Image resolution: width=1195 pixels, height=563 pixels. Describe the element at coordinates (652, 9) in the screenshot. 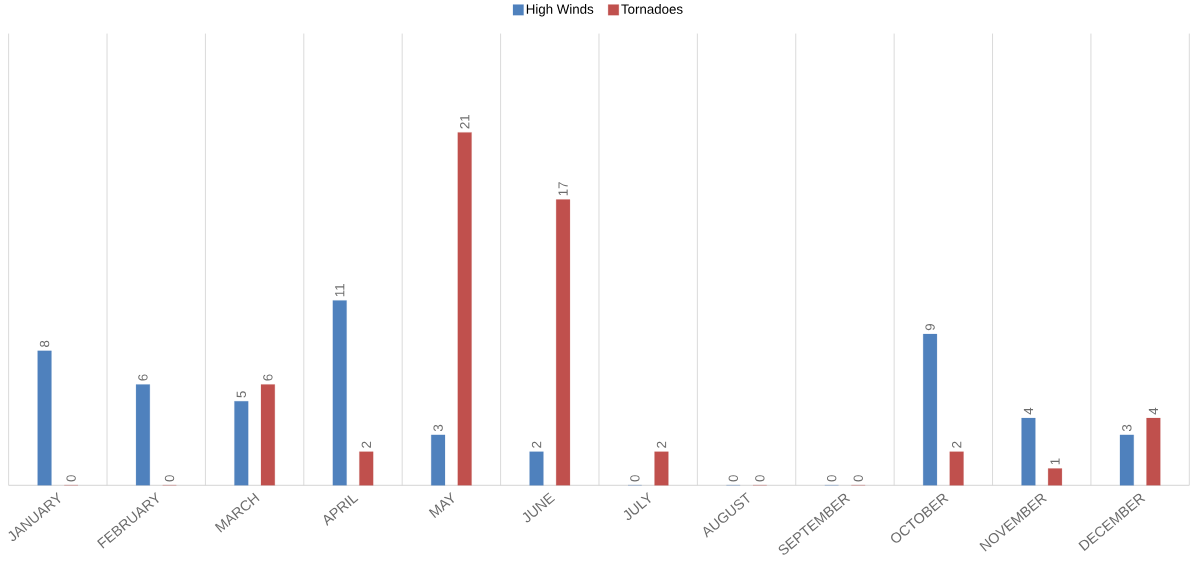

I see `legend-label: Tornadoes` at that location.